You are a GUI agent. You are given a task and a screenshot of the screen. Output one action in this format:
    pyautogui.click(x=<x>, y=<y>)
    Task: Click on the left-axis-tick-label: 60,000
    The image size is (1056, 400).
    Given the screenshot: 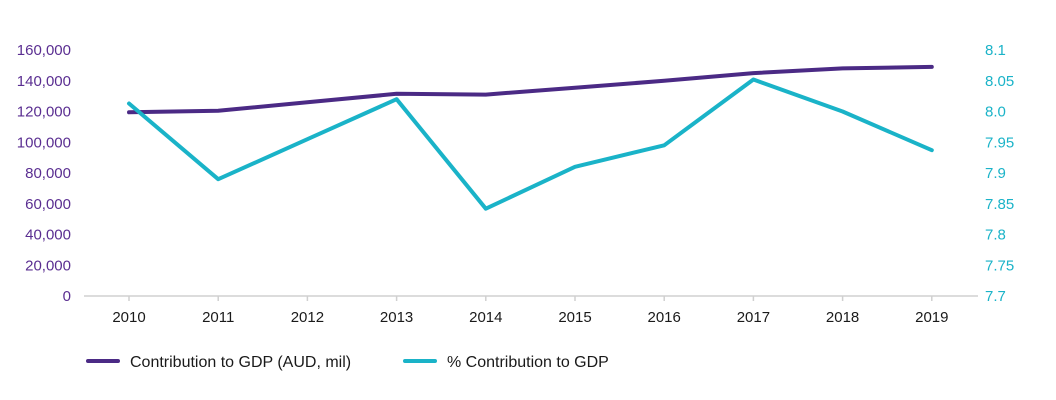 What is the action you would take?
    pyautogui.click(x=48, y=204)
    